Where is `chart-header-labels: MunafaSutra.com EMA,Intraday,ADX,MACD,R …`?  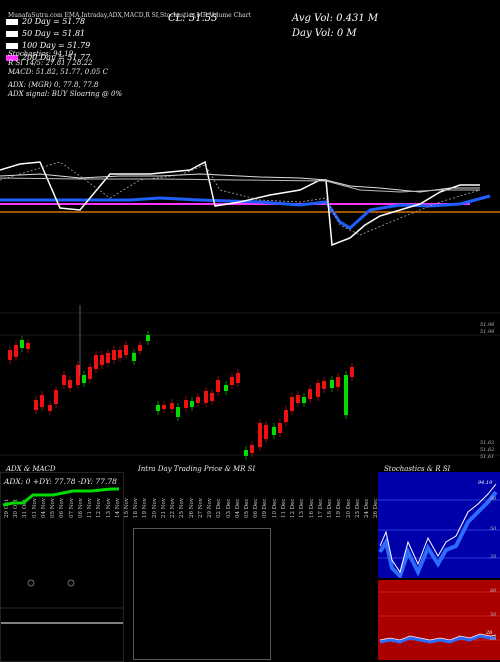
chart-header-labels: MunafaSutra.com EMA,Intraday,ADX,MACD,R … is located at coordinates (129, 15).